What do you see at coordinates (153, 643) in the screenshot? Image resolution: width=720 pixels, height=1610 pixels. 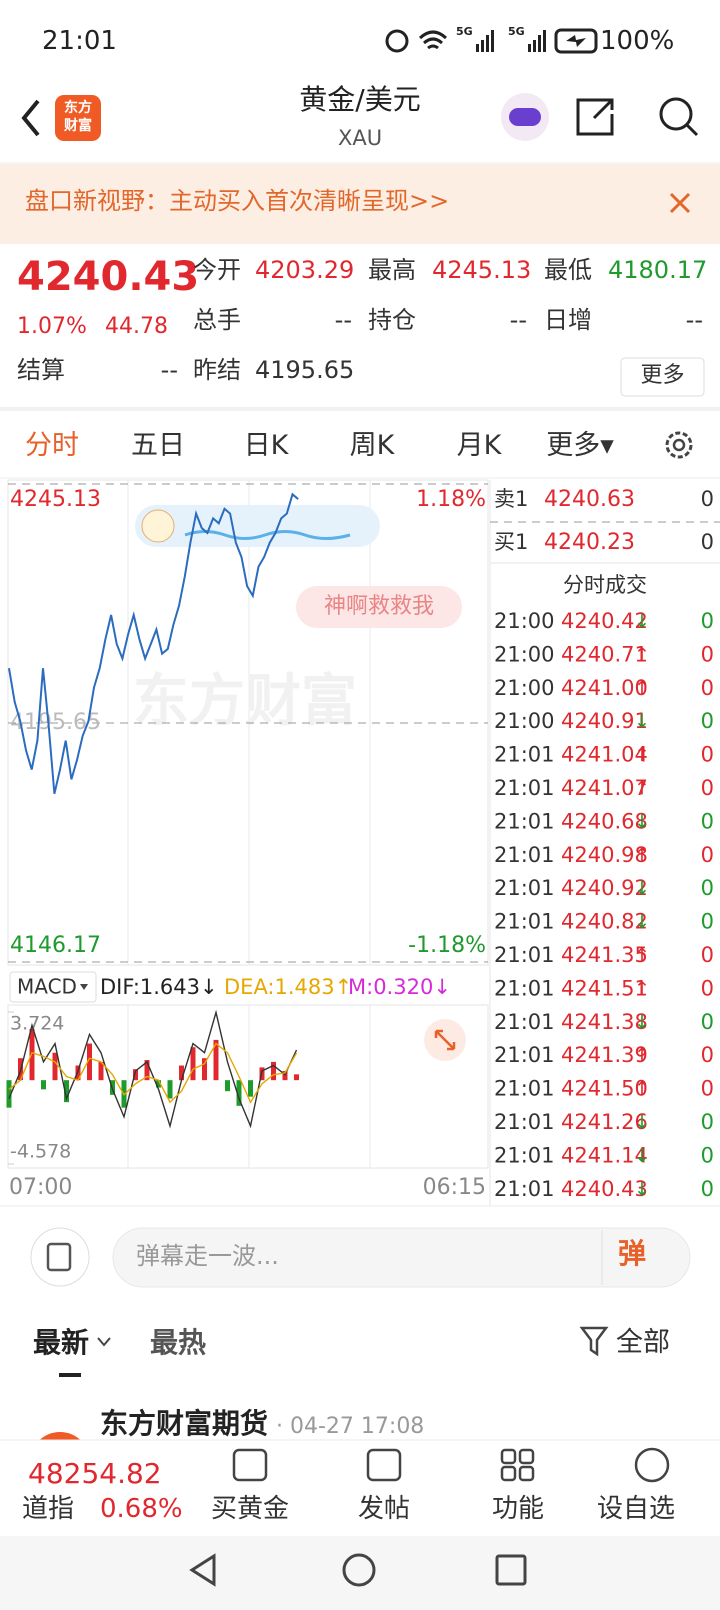 I see `price-line` at bounding box center [153, 643].